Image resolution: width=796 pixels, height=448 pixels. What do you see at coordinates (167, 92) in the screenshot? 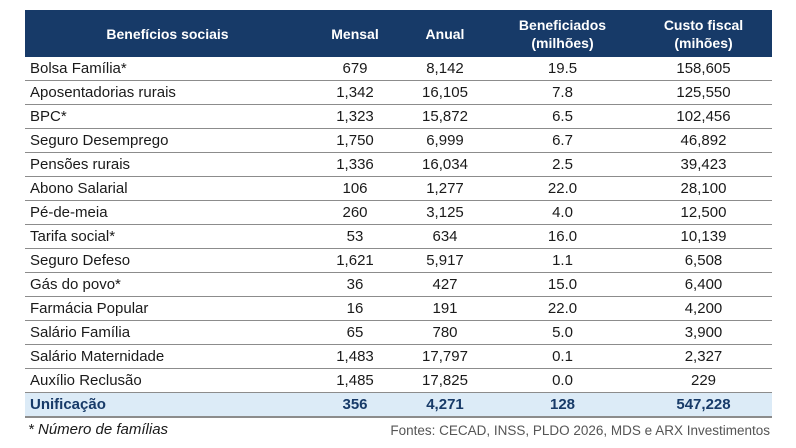
I see `cell-benefit: Aposentadorias rurais` at bounding box center [167, 92].